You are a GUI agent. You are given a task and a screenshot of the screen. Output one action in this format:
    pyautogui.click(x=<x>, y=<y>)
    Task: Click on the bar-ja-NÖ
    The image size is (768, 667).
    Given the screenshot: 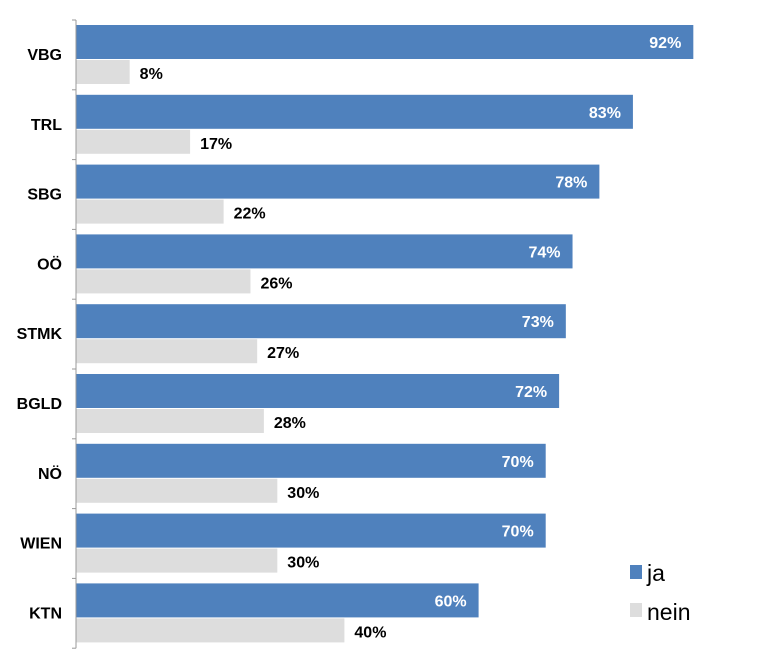 What is the action you would take?
    pyautogui.click(x=311, y=460)
    